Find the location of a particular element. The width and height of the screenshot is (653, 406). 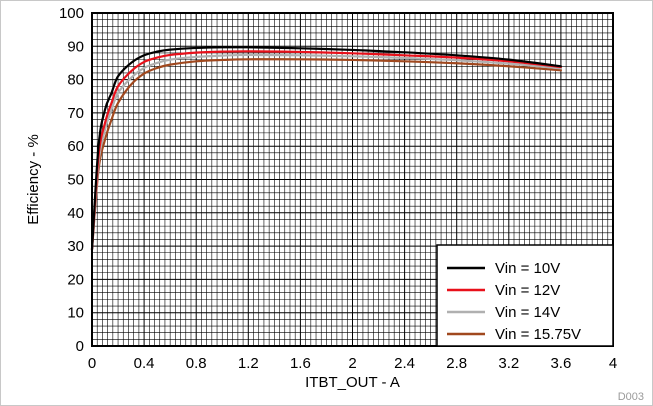

x-tick-label: 2.4 is located at coordinates (404, 363).